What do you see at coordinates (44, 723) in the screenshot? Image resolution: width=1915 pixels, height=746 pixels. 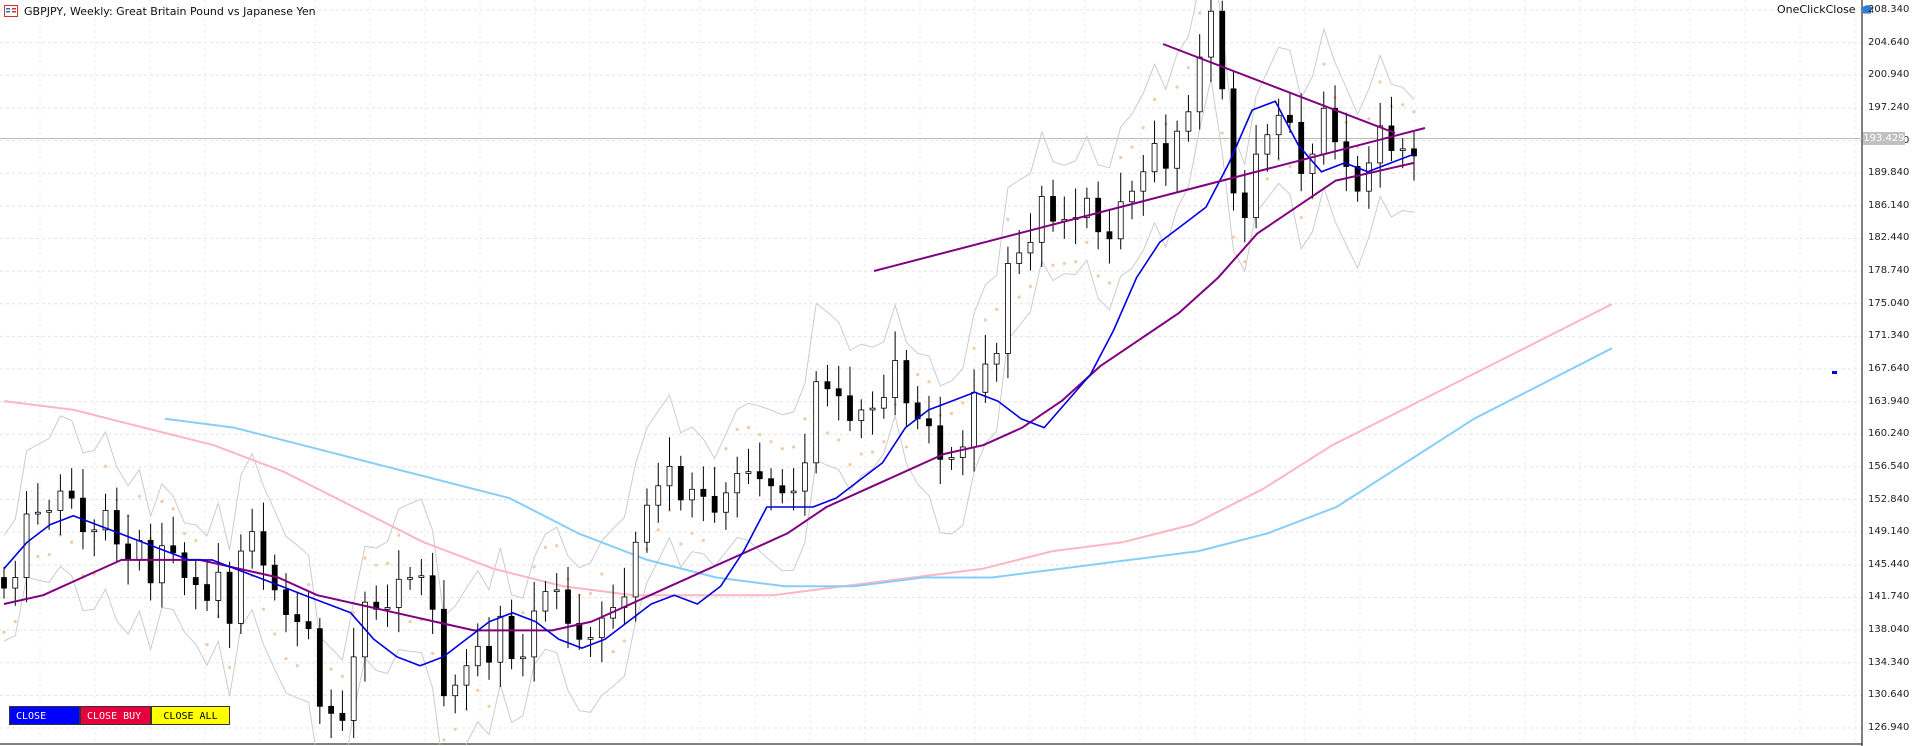 I see `close-sell-button: CLOSE SELL` at bounding box center [44, 723].